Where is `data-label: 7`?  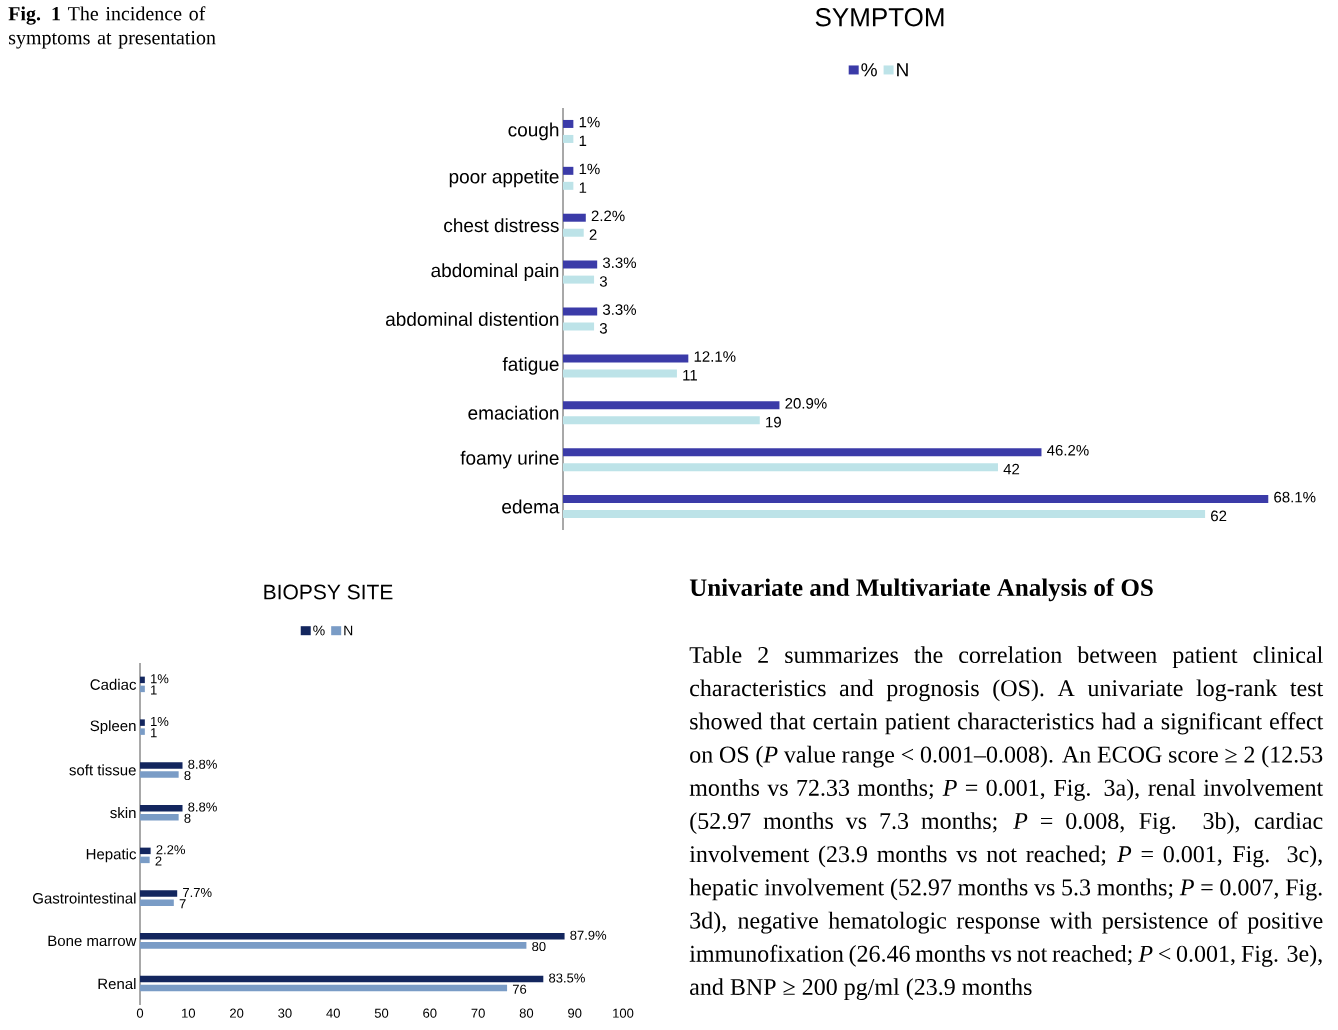 data-label: 7 is located at coordinates (182, 904).